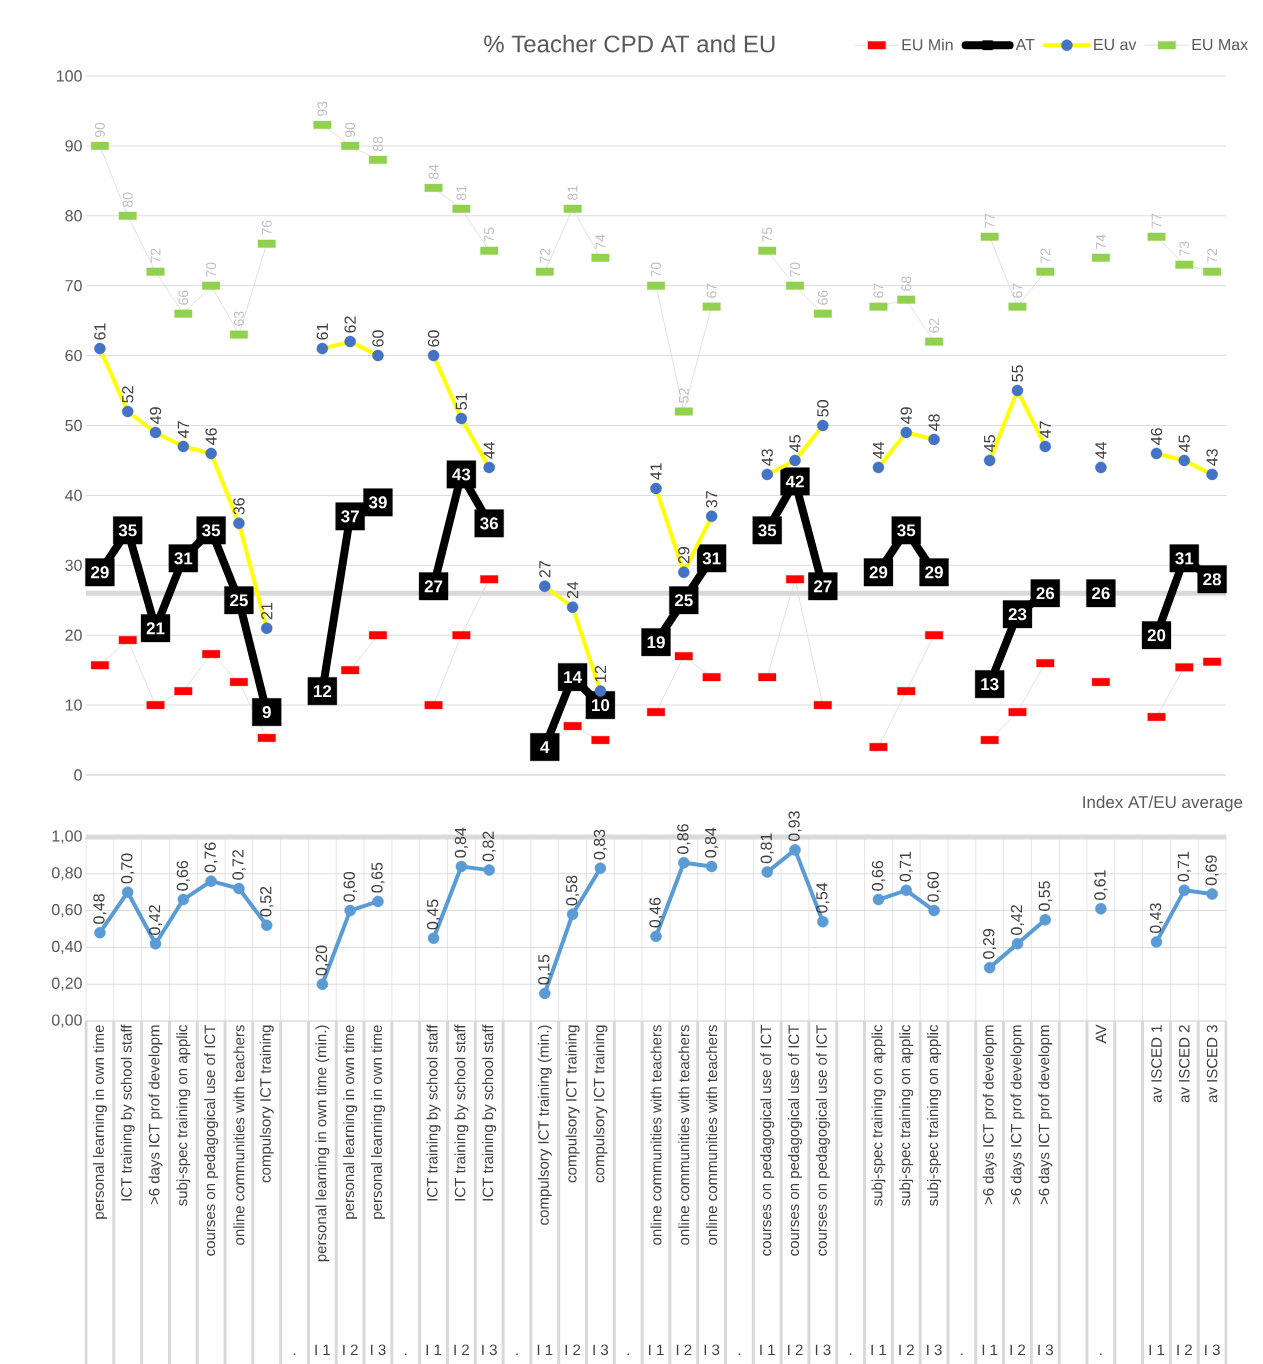 Image resolution: width=1263 pixels, height=1364 pixels. I want to click on data-label: 60, so click(433, 338).